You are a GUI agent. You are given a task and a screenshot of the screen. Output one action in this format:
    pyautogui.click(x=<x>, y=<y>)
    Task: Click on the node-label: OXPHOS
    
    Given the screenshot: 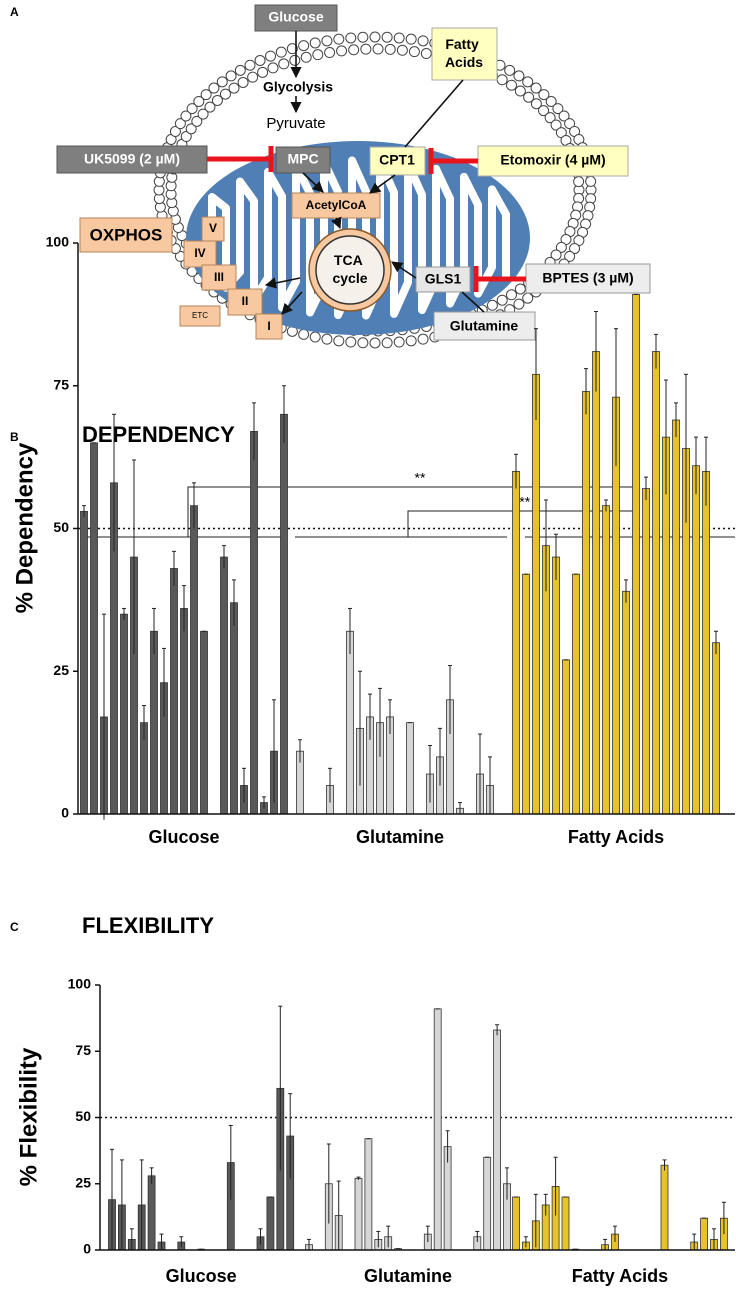 What is the action you would take?
    pyautogui.click(x=126, y=234)
    